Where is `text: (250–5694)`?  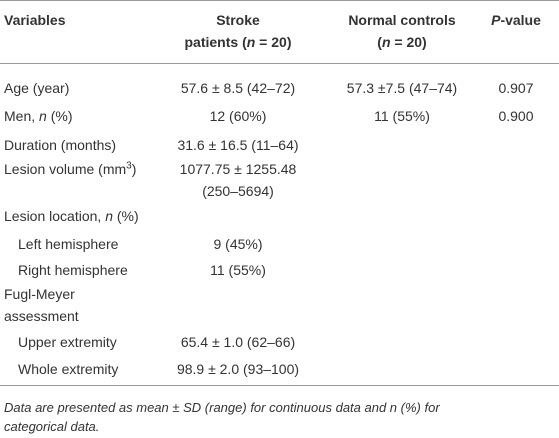 text: (250–5694) is located at coordinates (238, 191).